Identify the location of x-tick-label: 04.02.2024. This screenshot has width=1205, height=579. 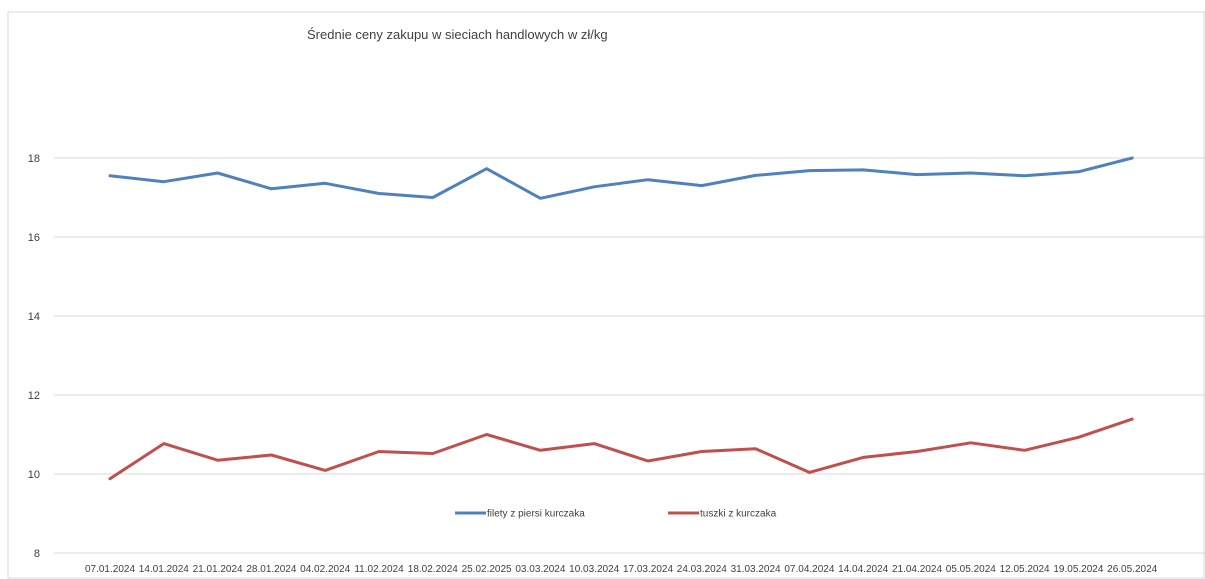
(325, 569).